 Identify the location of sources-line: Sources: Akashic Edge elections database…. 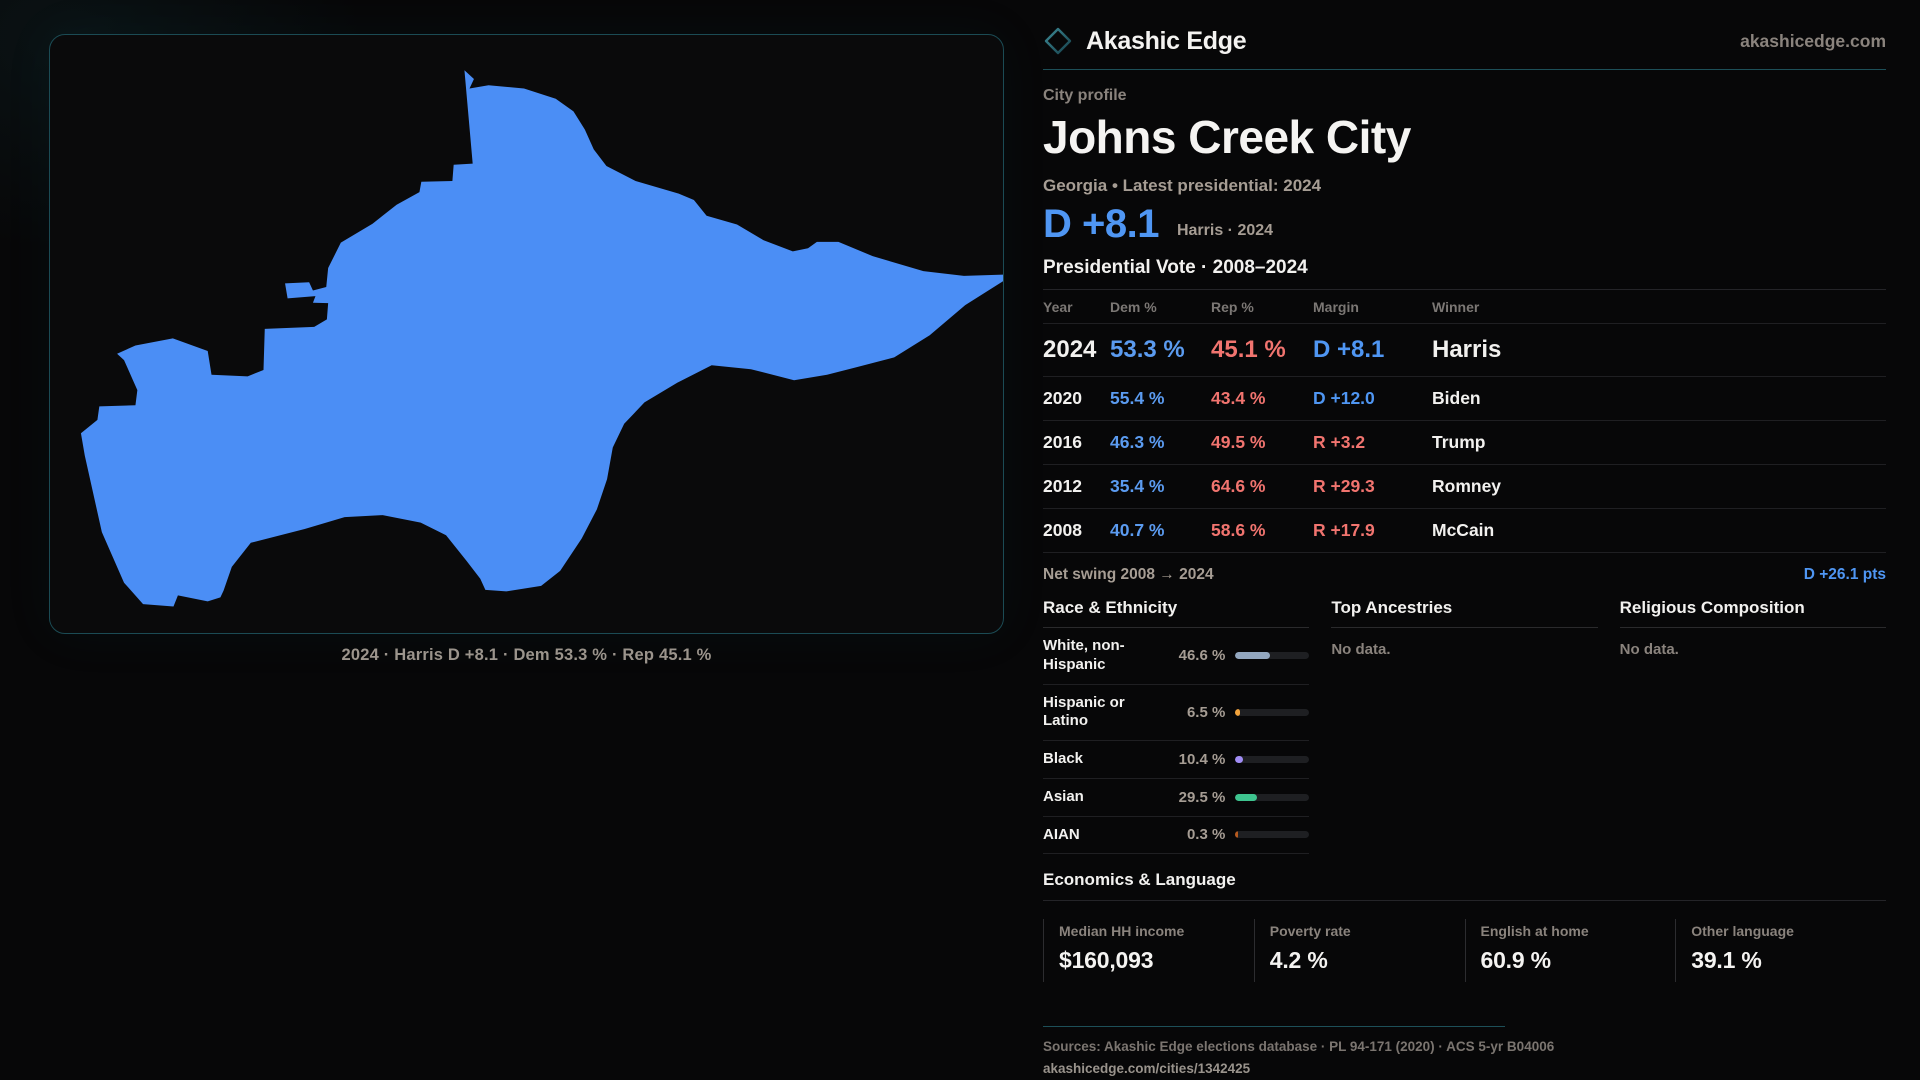
(1299, 1047).